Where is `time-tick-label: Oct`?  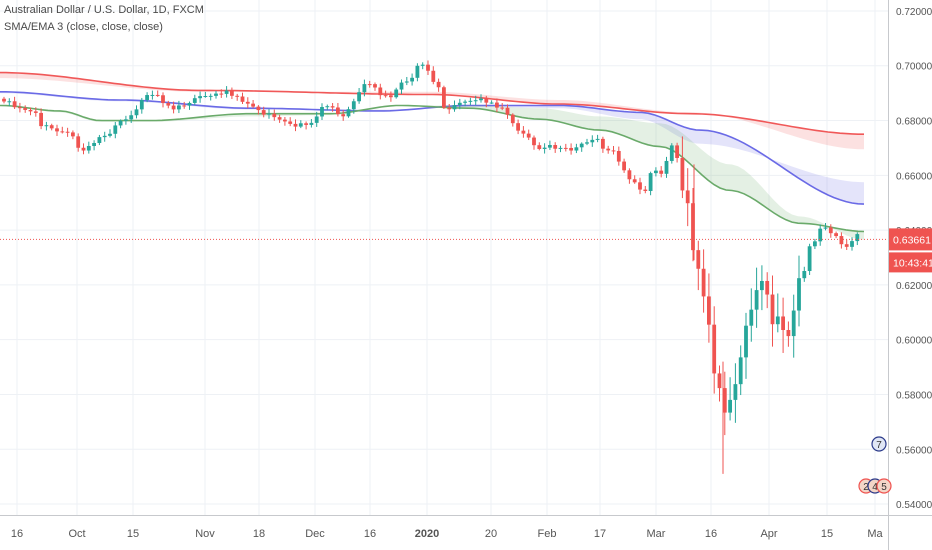 time-tick-label: Oct is located at coordinates (76, 534).